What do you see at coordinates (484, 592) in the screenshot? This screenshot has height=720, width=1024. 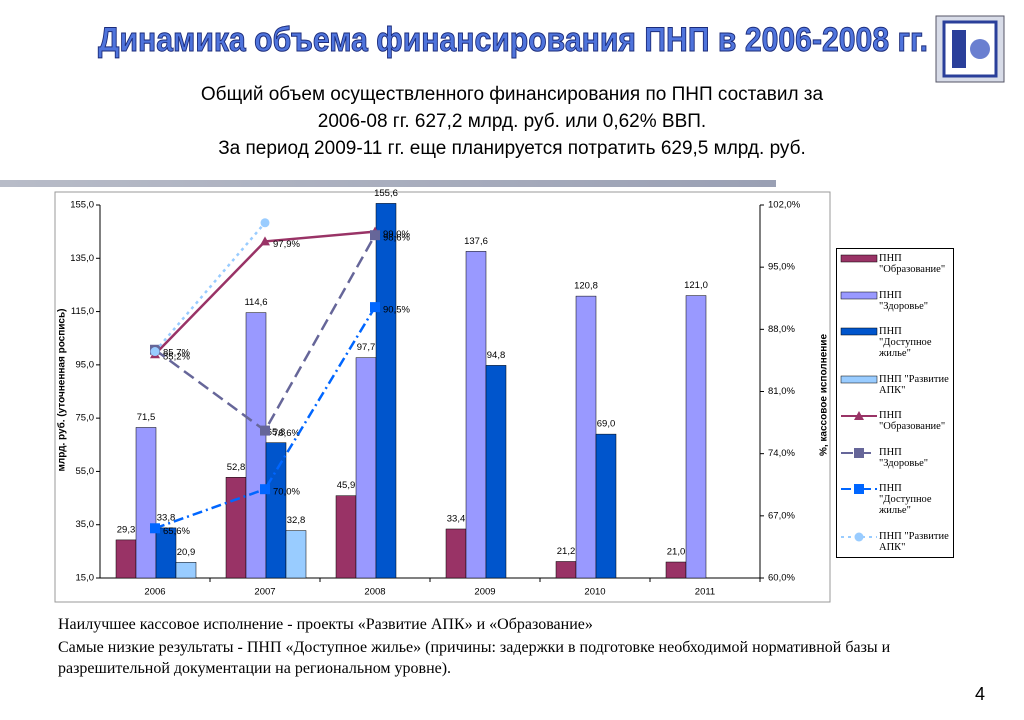 I see `x-tick-label: 2009` at bounding box center [484, 592].